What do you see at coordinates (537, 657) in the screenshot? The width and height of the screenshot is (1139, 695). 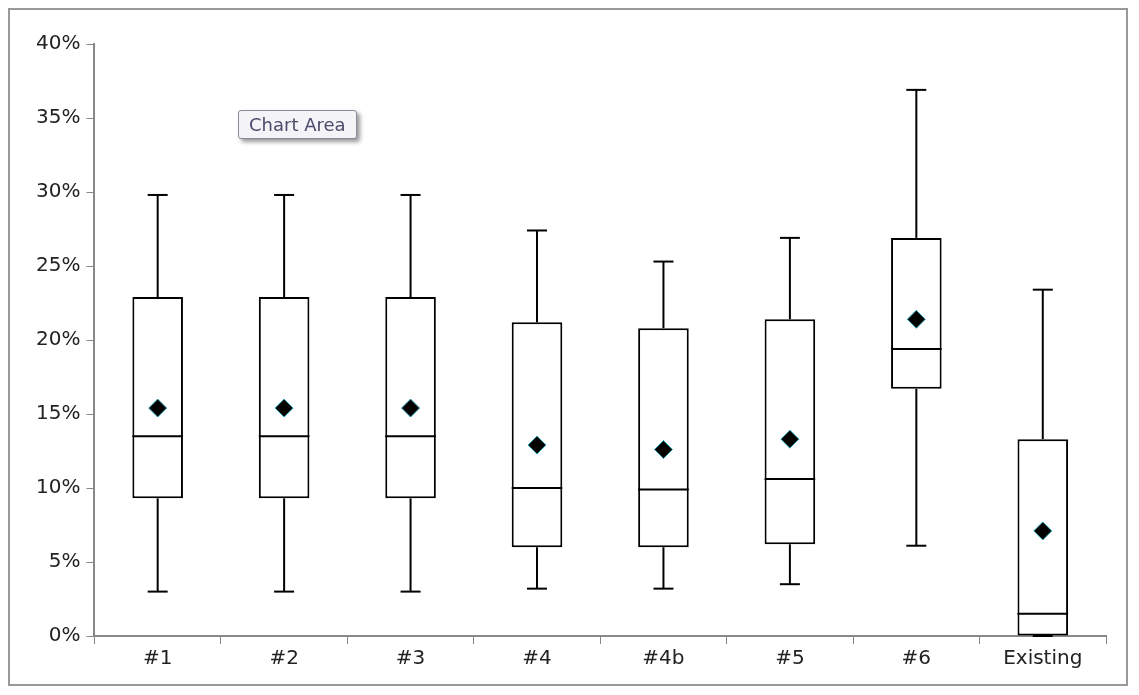 I see `x-tick-label: #4` at bounding box center [537, 657].